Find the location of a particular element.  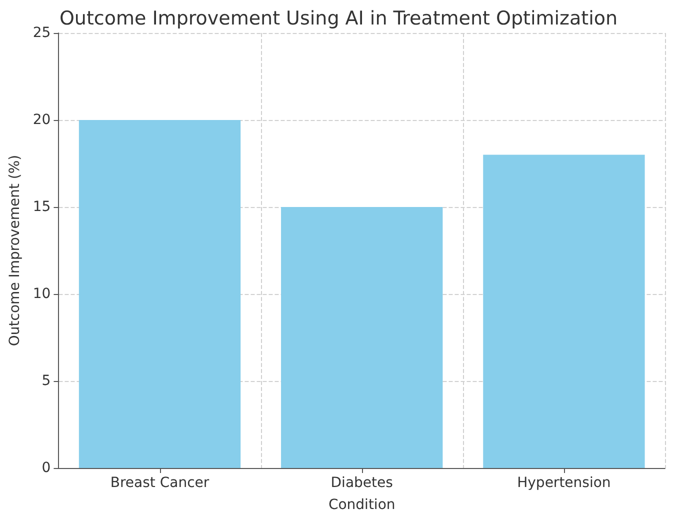

x-axis-title: Condition is located at coordinates (362, 505).